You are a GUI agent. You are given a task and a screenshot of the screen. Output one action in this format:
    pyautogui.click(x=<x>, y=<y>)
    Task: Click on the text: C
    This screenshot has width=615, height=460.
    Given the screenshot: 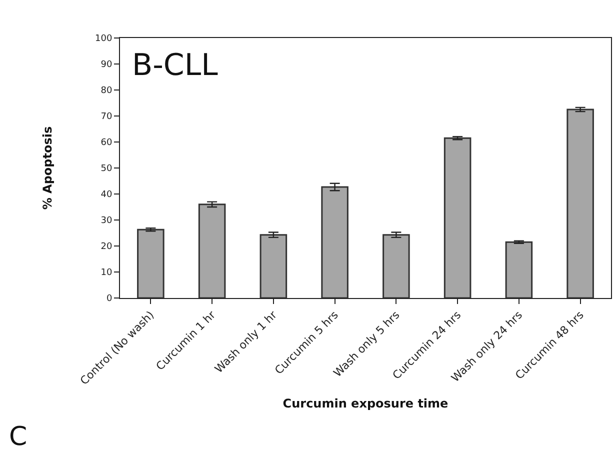 What is the action you would take?
    pyautogui.click(x=18, y=437)
    